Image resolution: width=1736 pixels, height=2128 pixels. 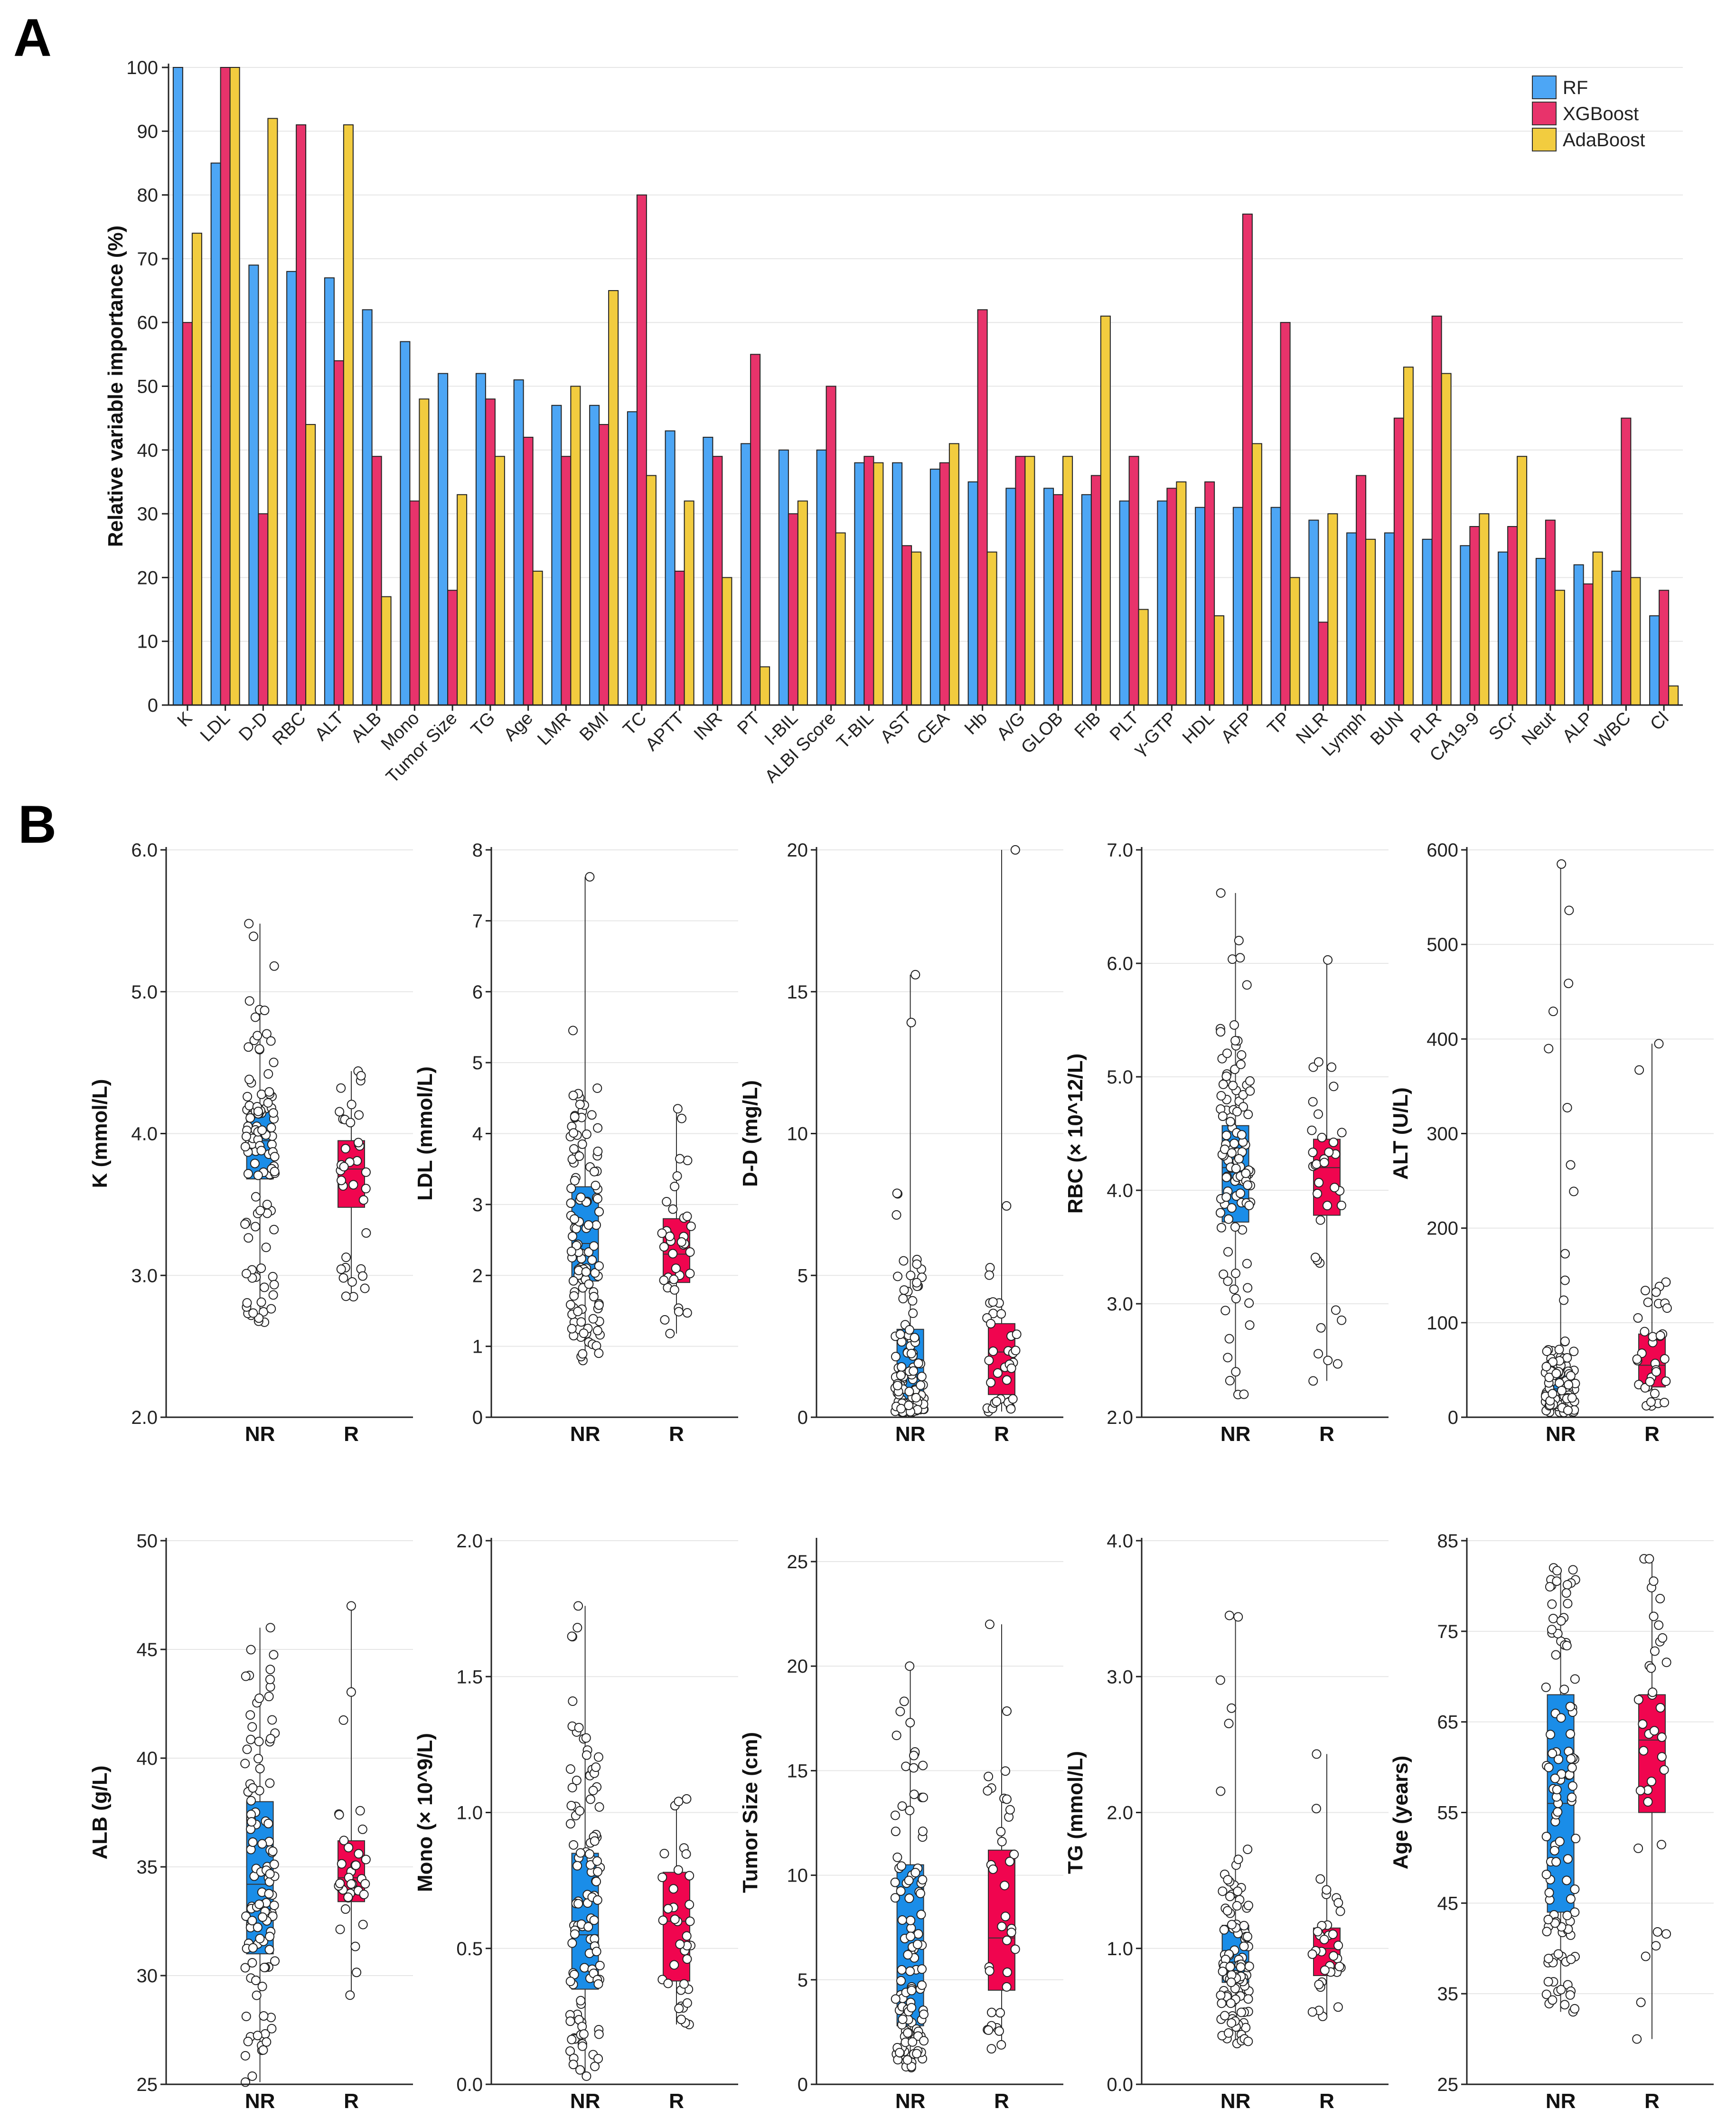 I want to click on bar-x-tick-label: ALT, so click(x=329, y=726).